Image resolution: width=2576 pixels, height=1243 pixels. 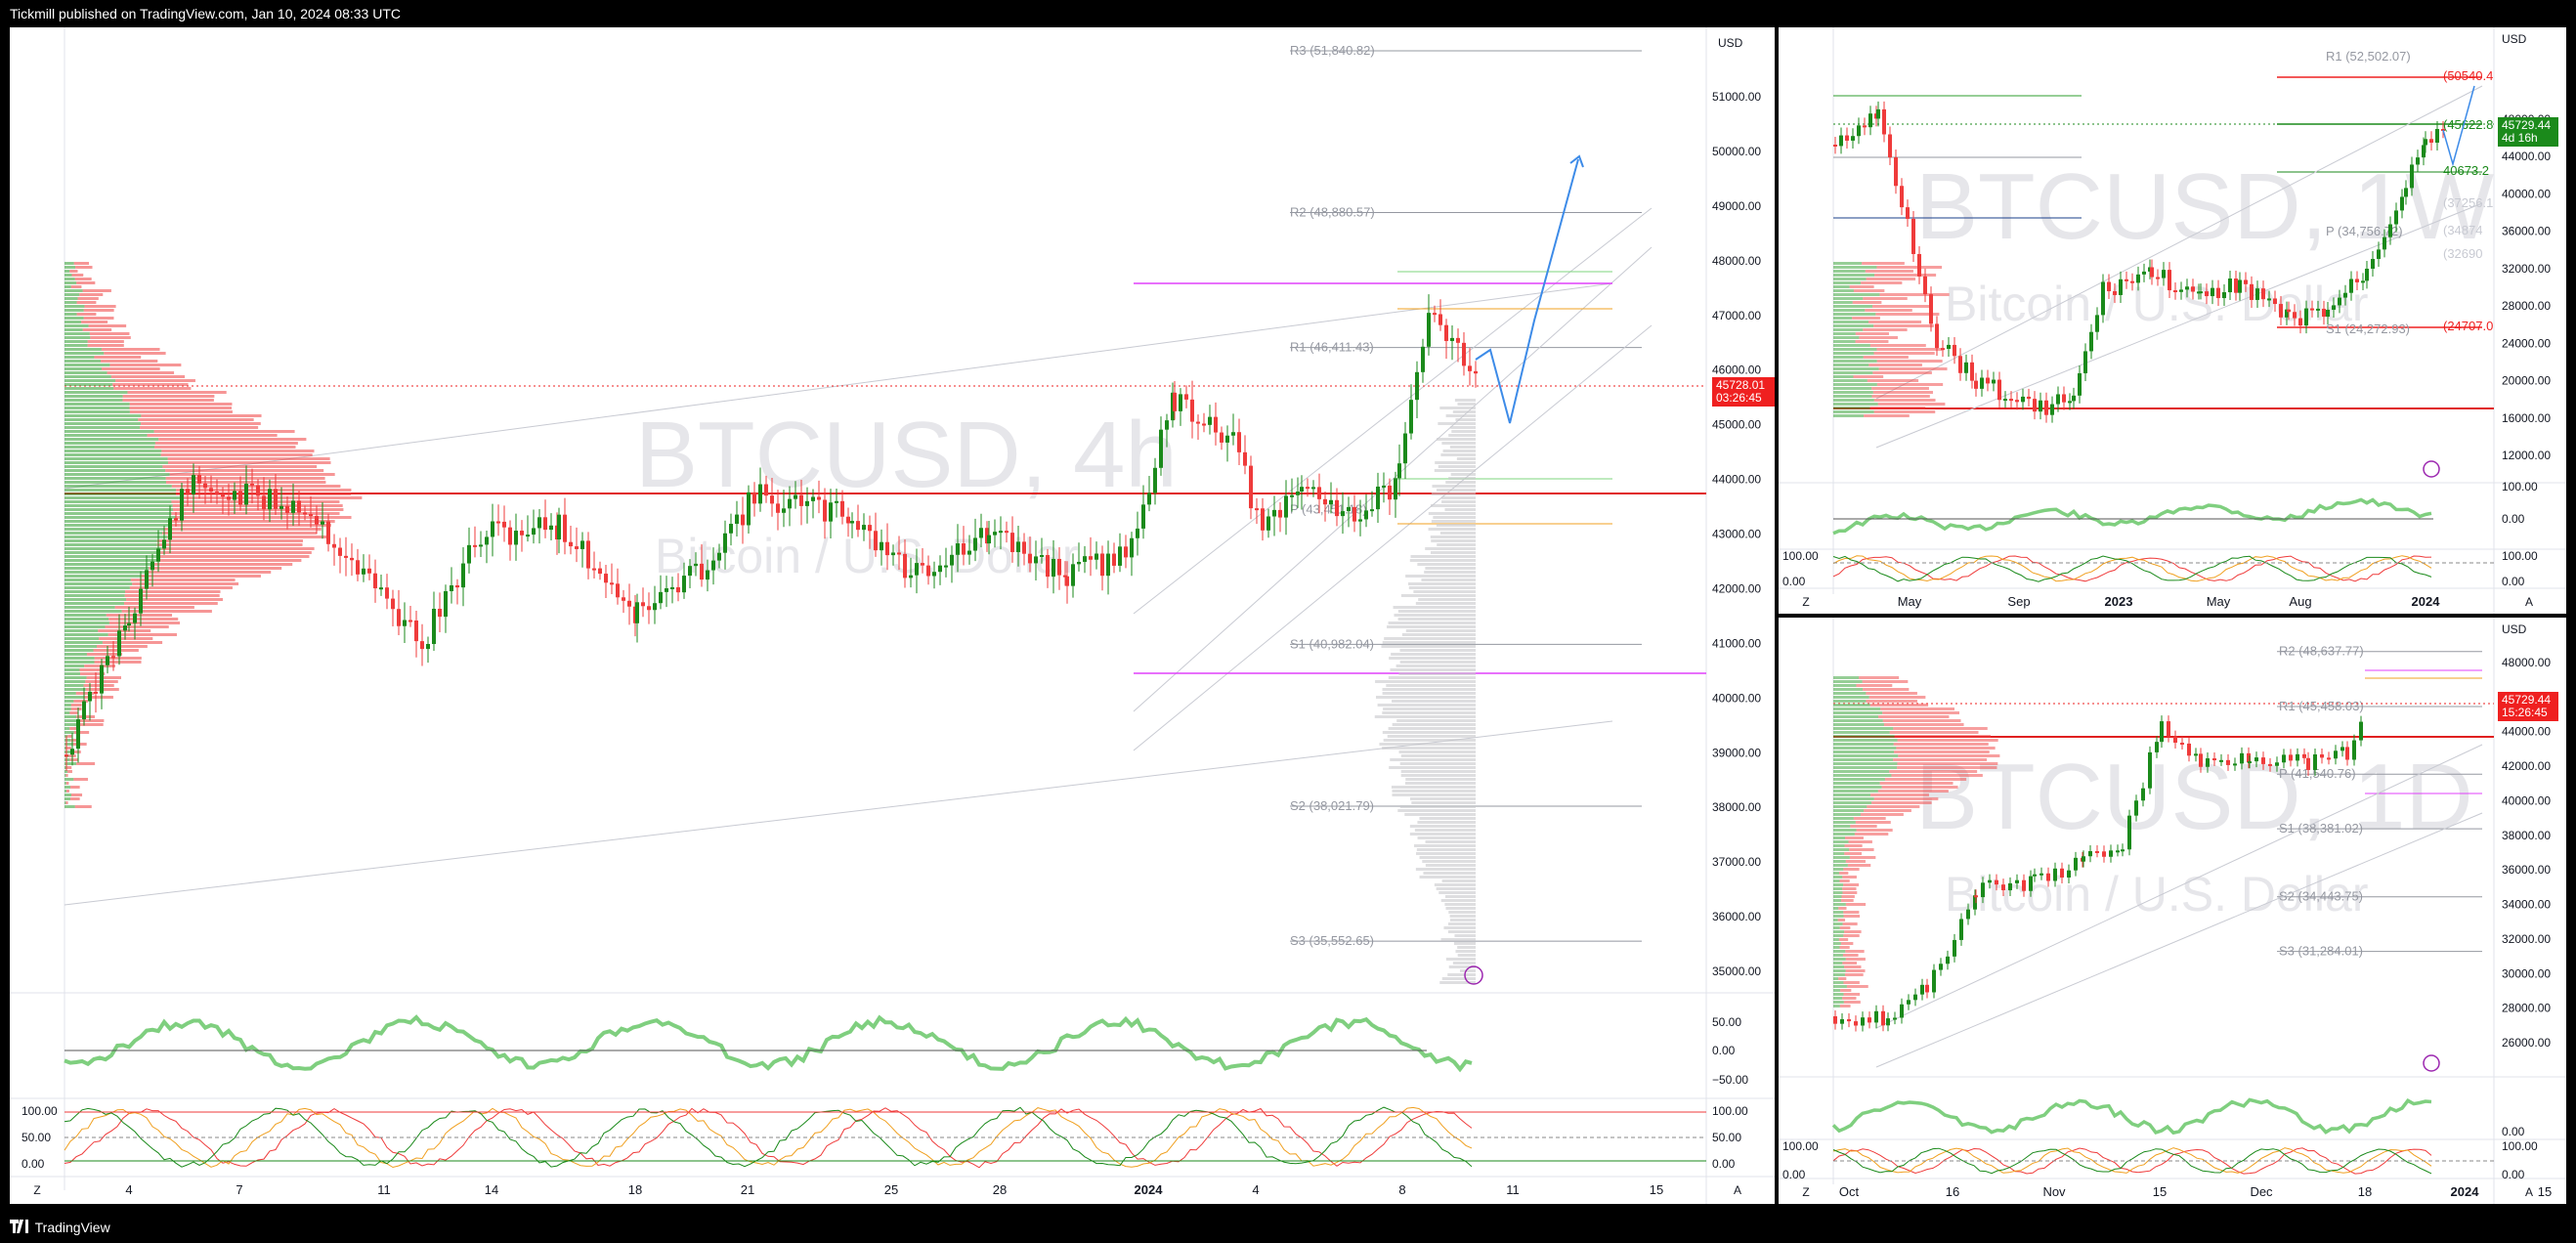 I want to click on y-tick-label: 24000.00, so click(x=2526, y=343).